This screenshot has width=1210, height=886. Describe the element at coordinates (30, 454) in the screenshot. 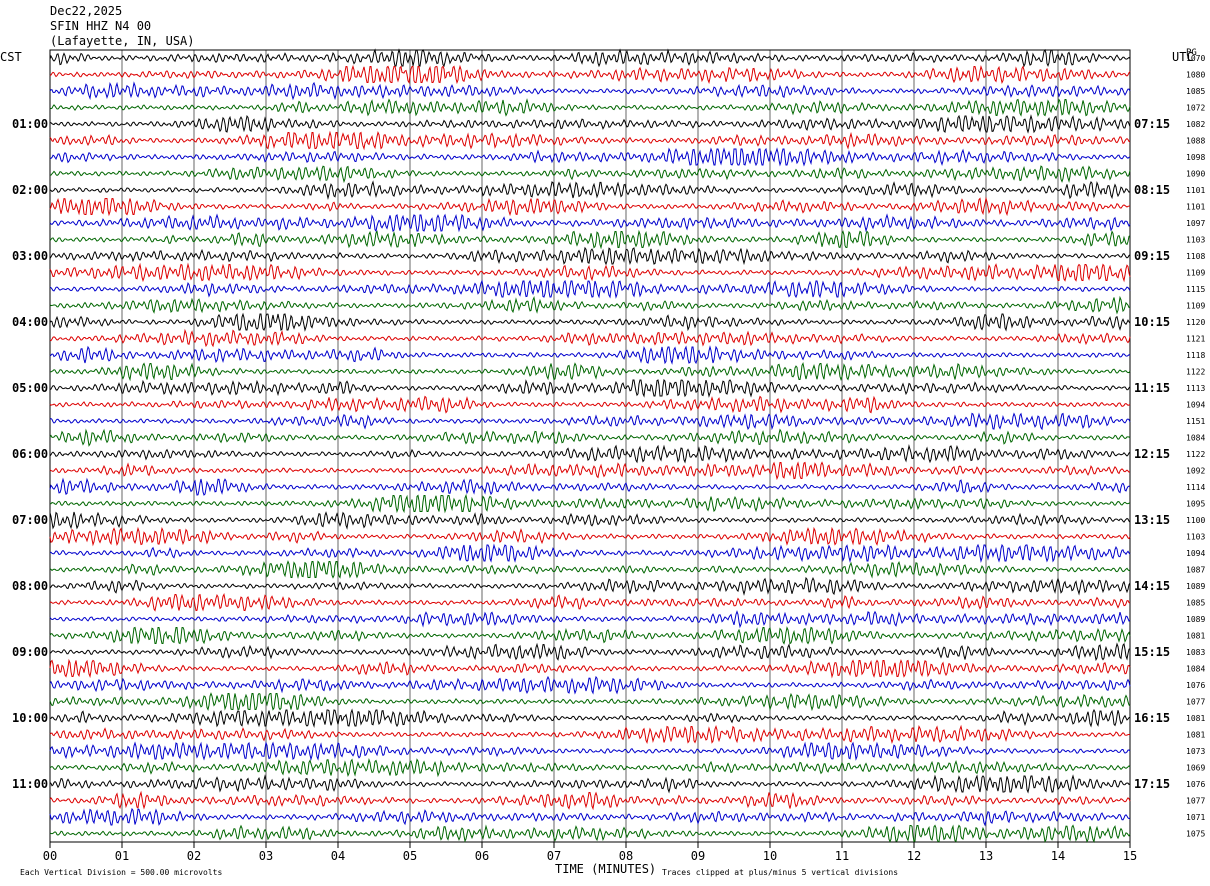

I see `left-hour-label: 06:00` at that location.